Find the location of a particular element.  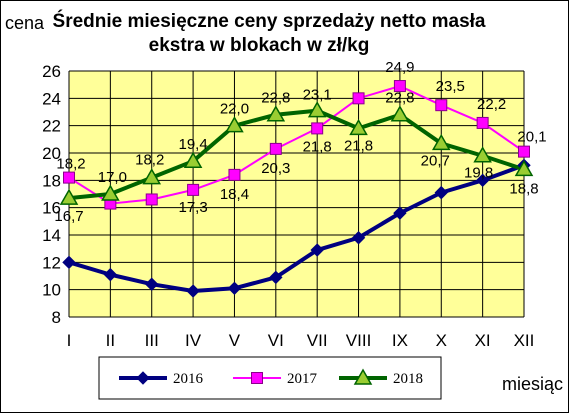

y-tick-label: 16 is located at coordinates (51, 208).